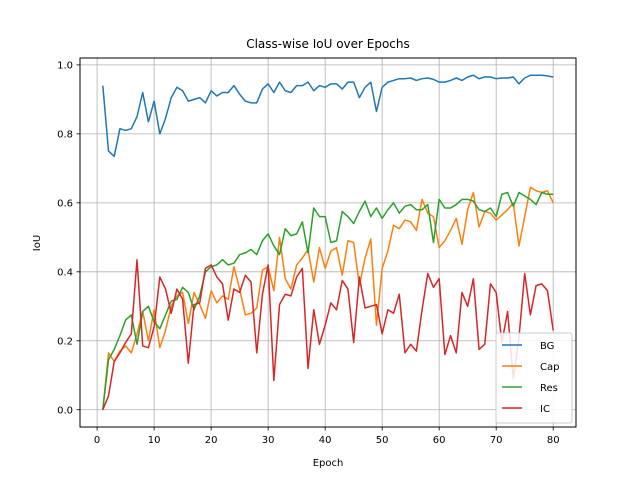 The height and width of the screenshot is (480, 640). Describe the element at coordinates (328, 116) in the screenshot. I see `series-line-bg` at that location.